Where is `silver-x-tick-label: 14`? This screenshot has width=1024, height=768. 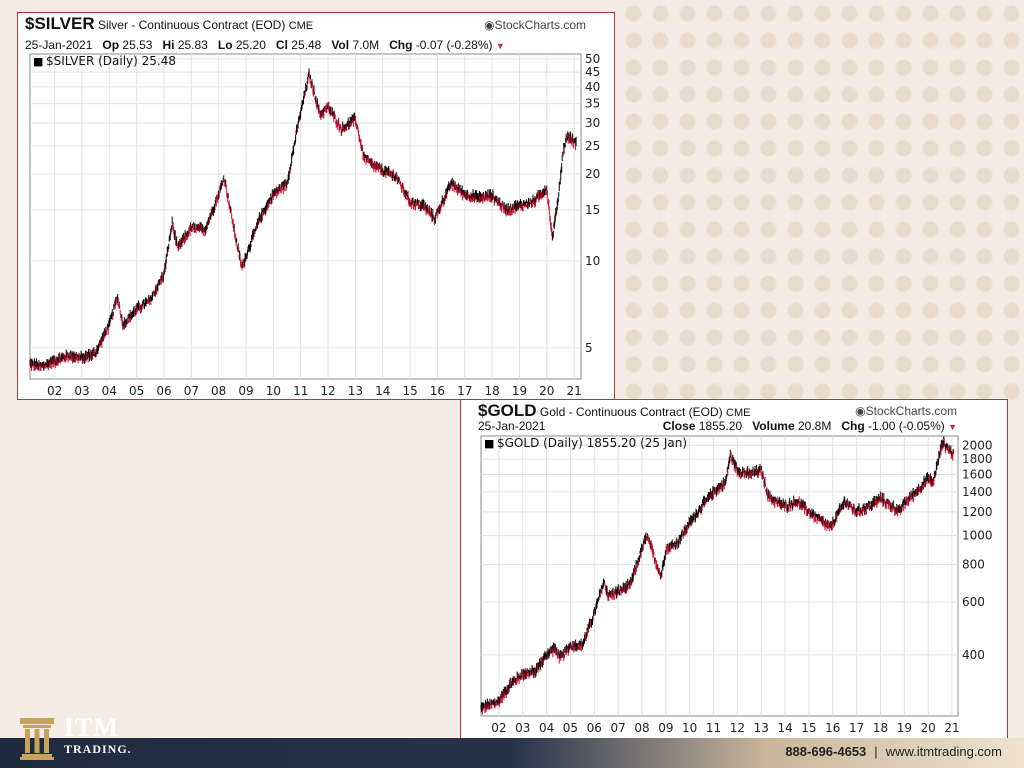
silver-x-tick-label: 14 is located at coordinates (382, 391).